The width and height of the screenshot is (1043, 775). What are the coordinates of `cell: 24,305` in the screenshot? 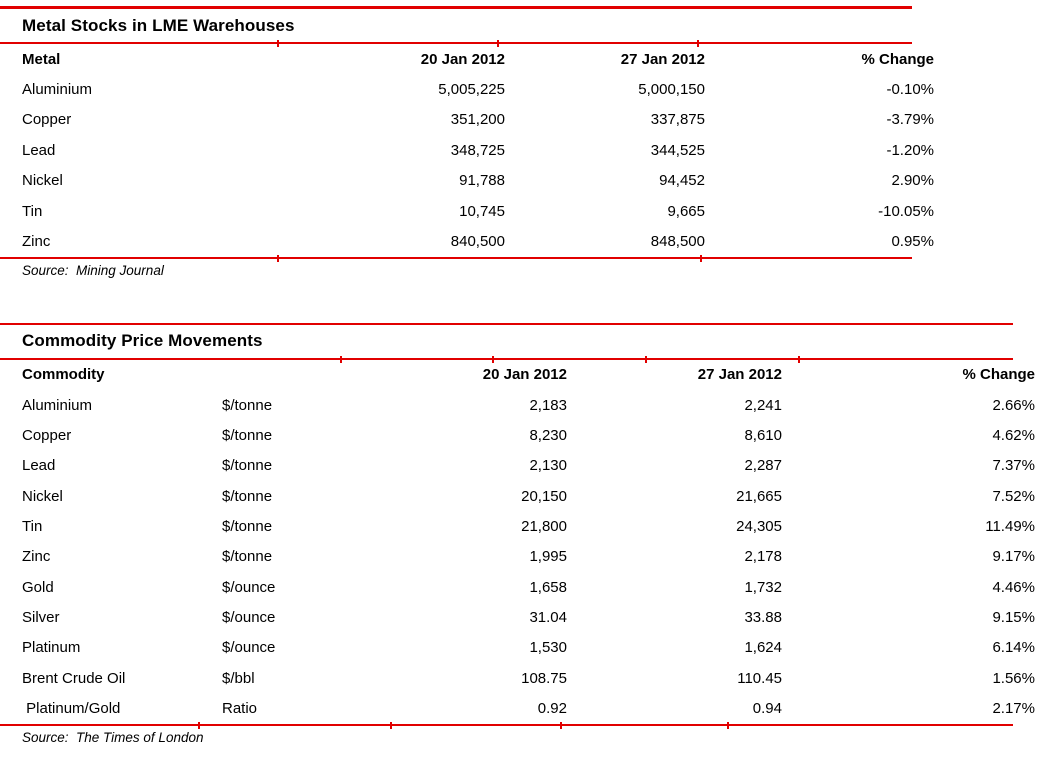 It's located at (759, 527).